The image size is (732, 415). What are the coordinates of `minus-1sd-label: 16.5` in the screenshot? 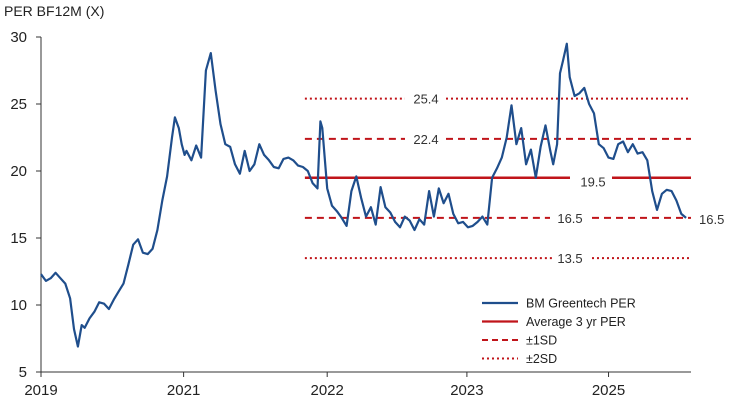 It's located at (569, 218).